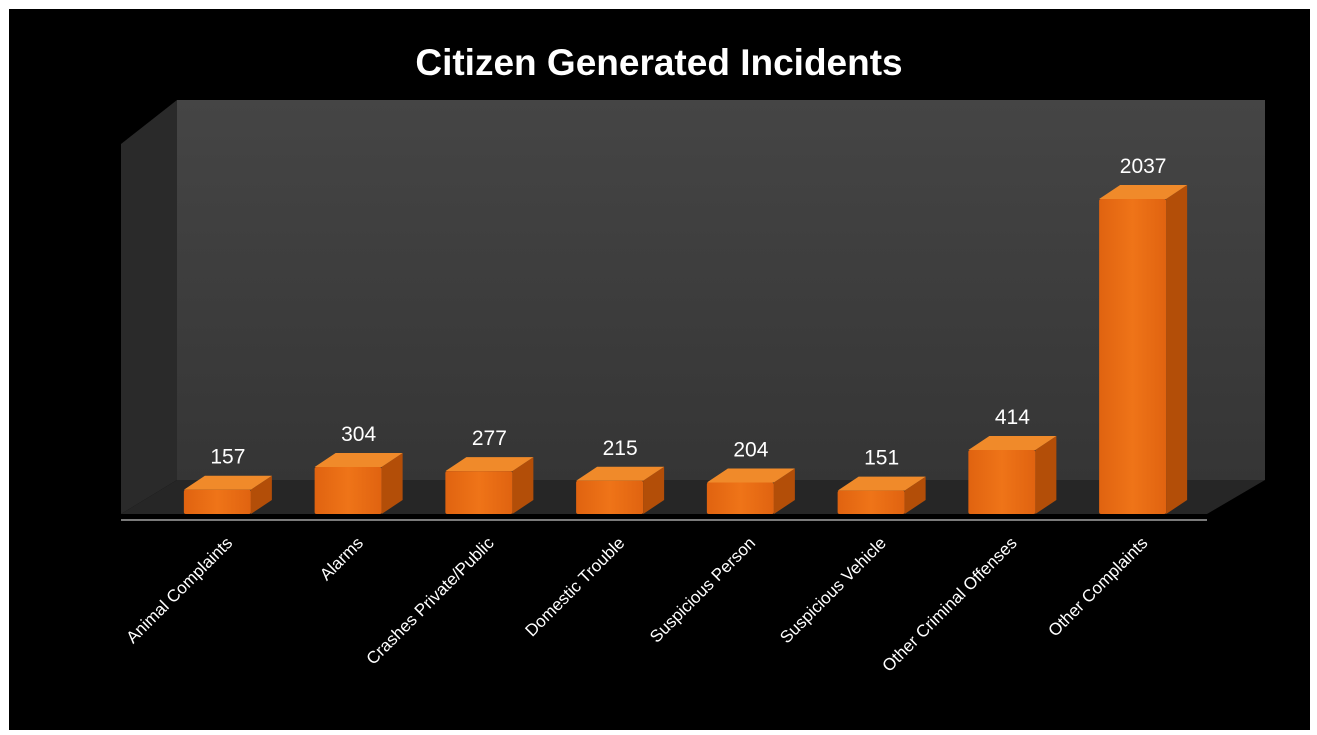  What do you see at coordinates (489, 438) in the screenshot?
I see `data-label: 277` at bounding box center [489, 438].